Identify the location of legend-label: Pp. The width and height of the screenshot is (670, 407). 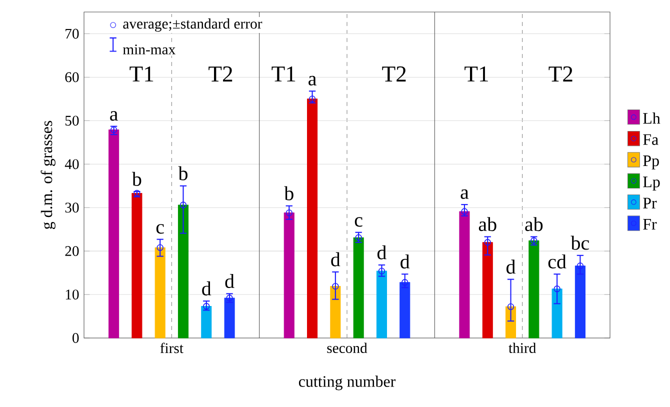
(651, 162).